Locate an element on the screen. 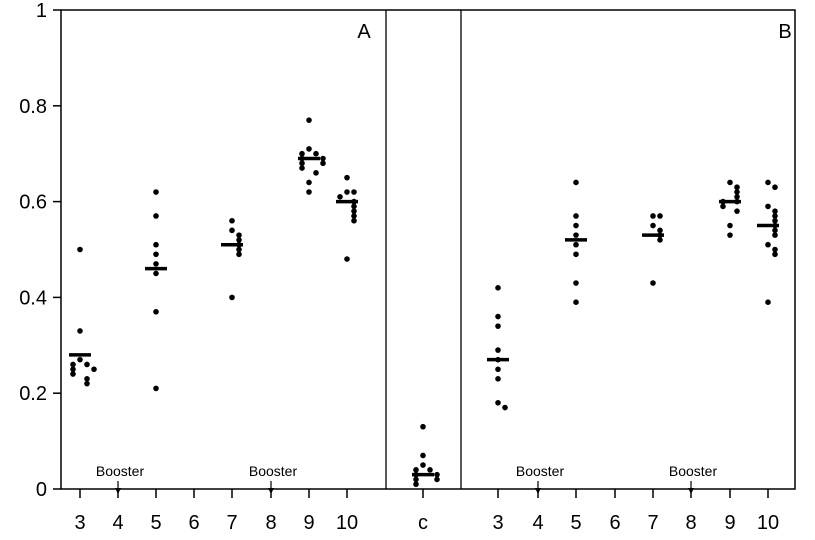 This screenshot has width=815, height=540. panel-label: A is located at coordinates (364, 32).